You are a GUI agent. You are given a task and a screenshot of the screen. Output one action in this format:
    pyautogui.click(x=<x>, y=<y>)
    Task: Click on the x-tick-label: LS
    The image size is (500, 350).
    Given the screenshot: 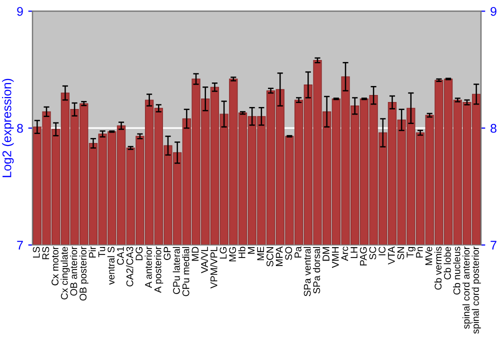 What is the action you would take?
    pyautogui.click(x=36, y=252)
    